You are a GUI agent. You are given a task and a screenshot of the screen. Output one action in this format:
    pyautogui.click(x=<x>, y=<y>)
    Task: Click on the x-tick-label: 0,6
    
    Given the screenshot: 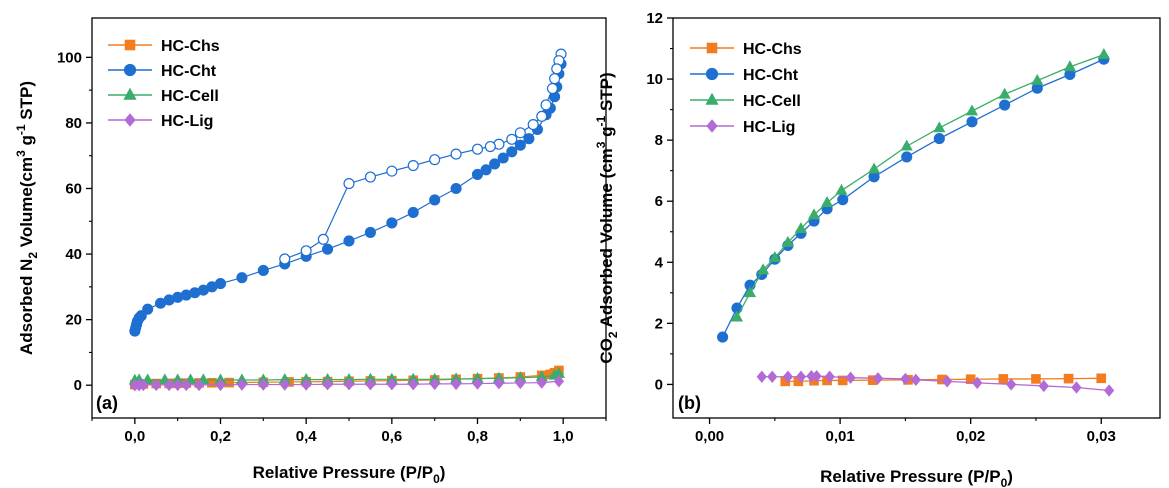 What is the action you would take?
    pyautogui.click(x=391, y=436)
    